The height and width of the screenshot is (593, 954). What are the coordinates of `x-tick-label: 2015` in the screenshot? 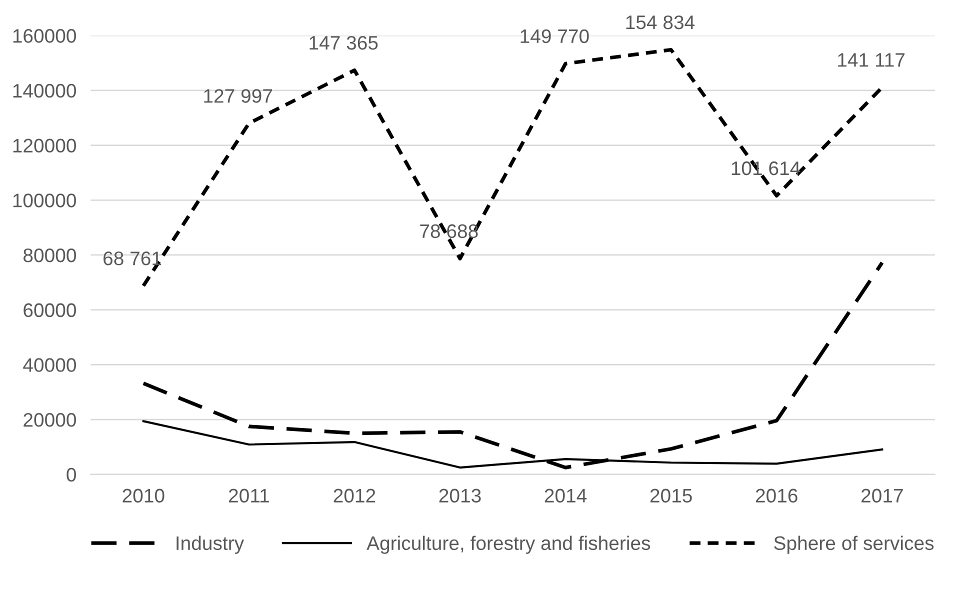 It's located at (671, 495).